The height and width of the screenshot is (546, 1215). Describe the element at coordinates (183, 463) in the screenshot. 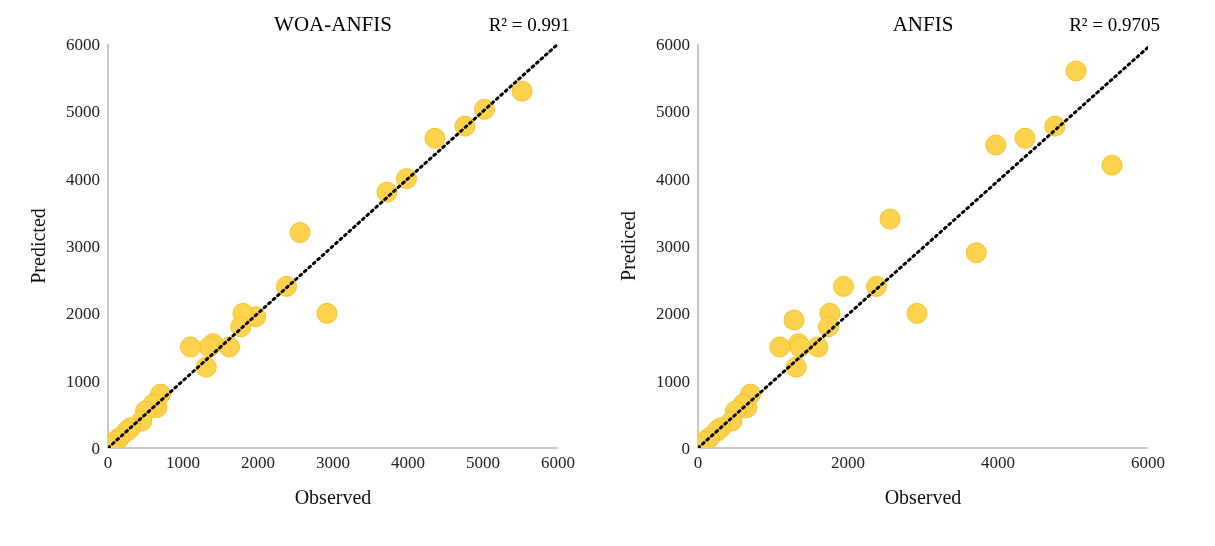

I see `x-tick-label: 1000` at that location.